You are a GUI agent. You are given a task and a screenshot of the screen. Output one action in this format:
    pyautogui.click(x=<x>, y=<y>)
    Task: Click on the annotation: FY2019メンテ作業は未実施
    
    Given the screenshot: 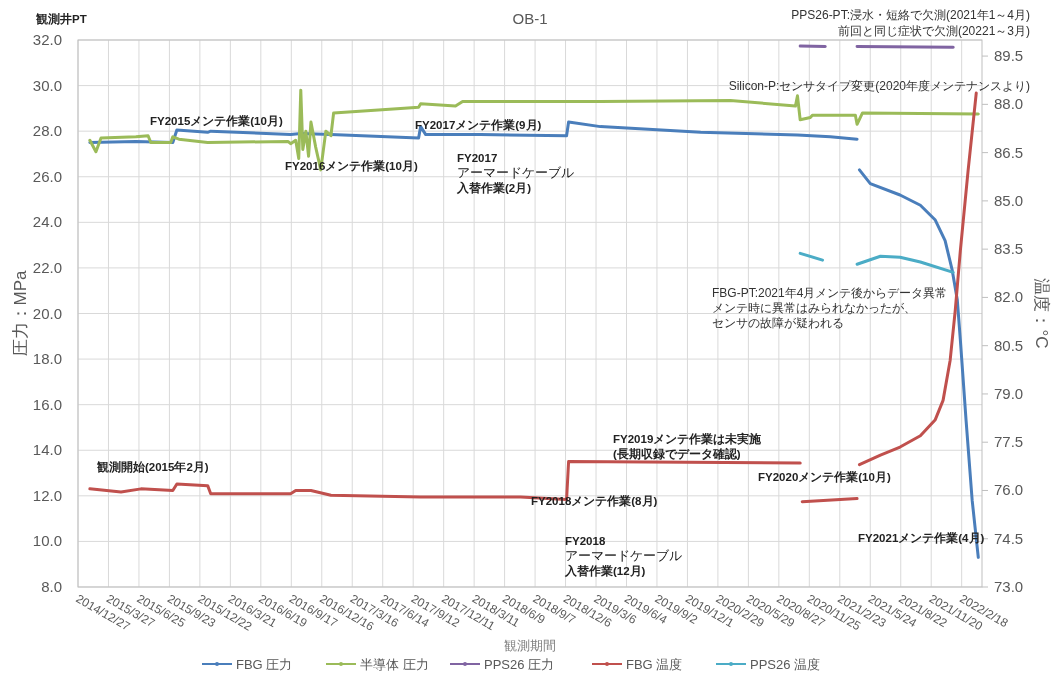 What is the action you would take?
    pyautogui.click(x=688, y=439)
    